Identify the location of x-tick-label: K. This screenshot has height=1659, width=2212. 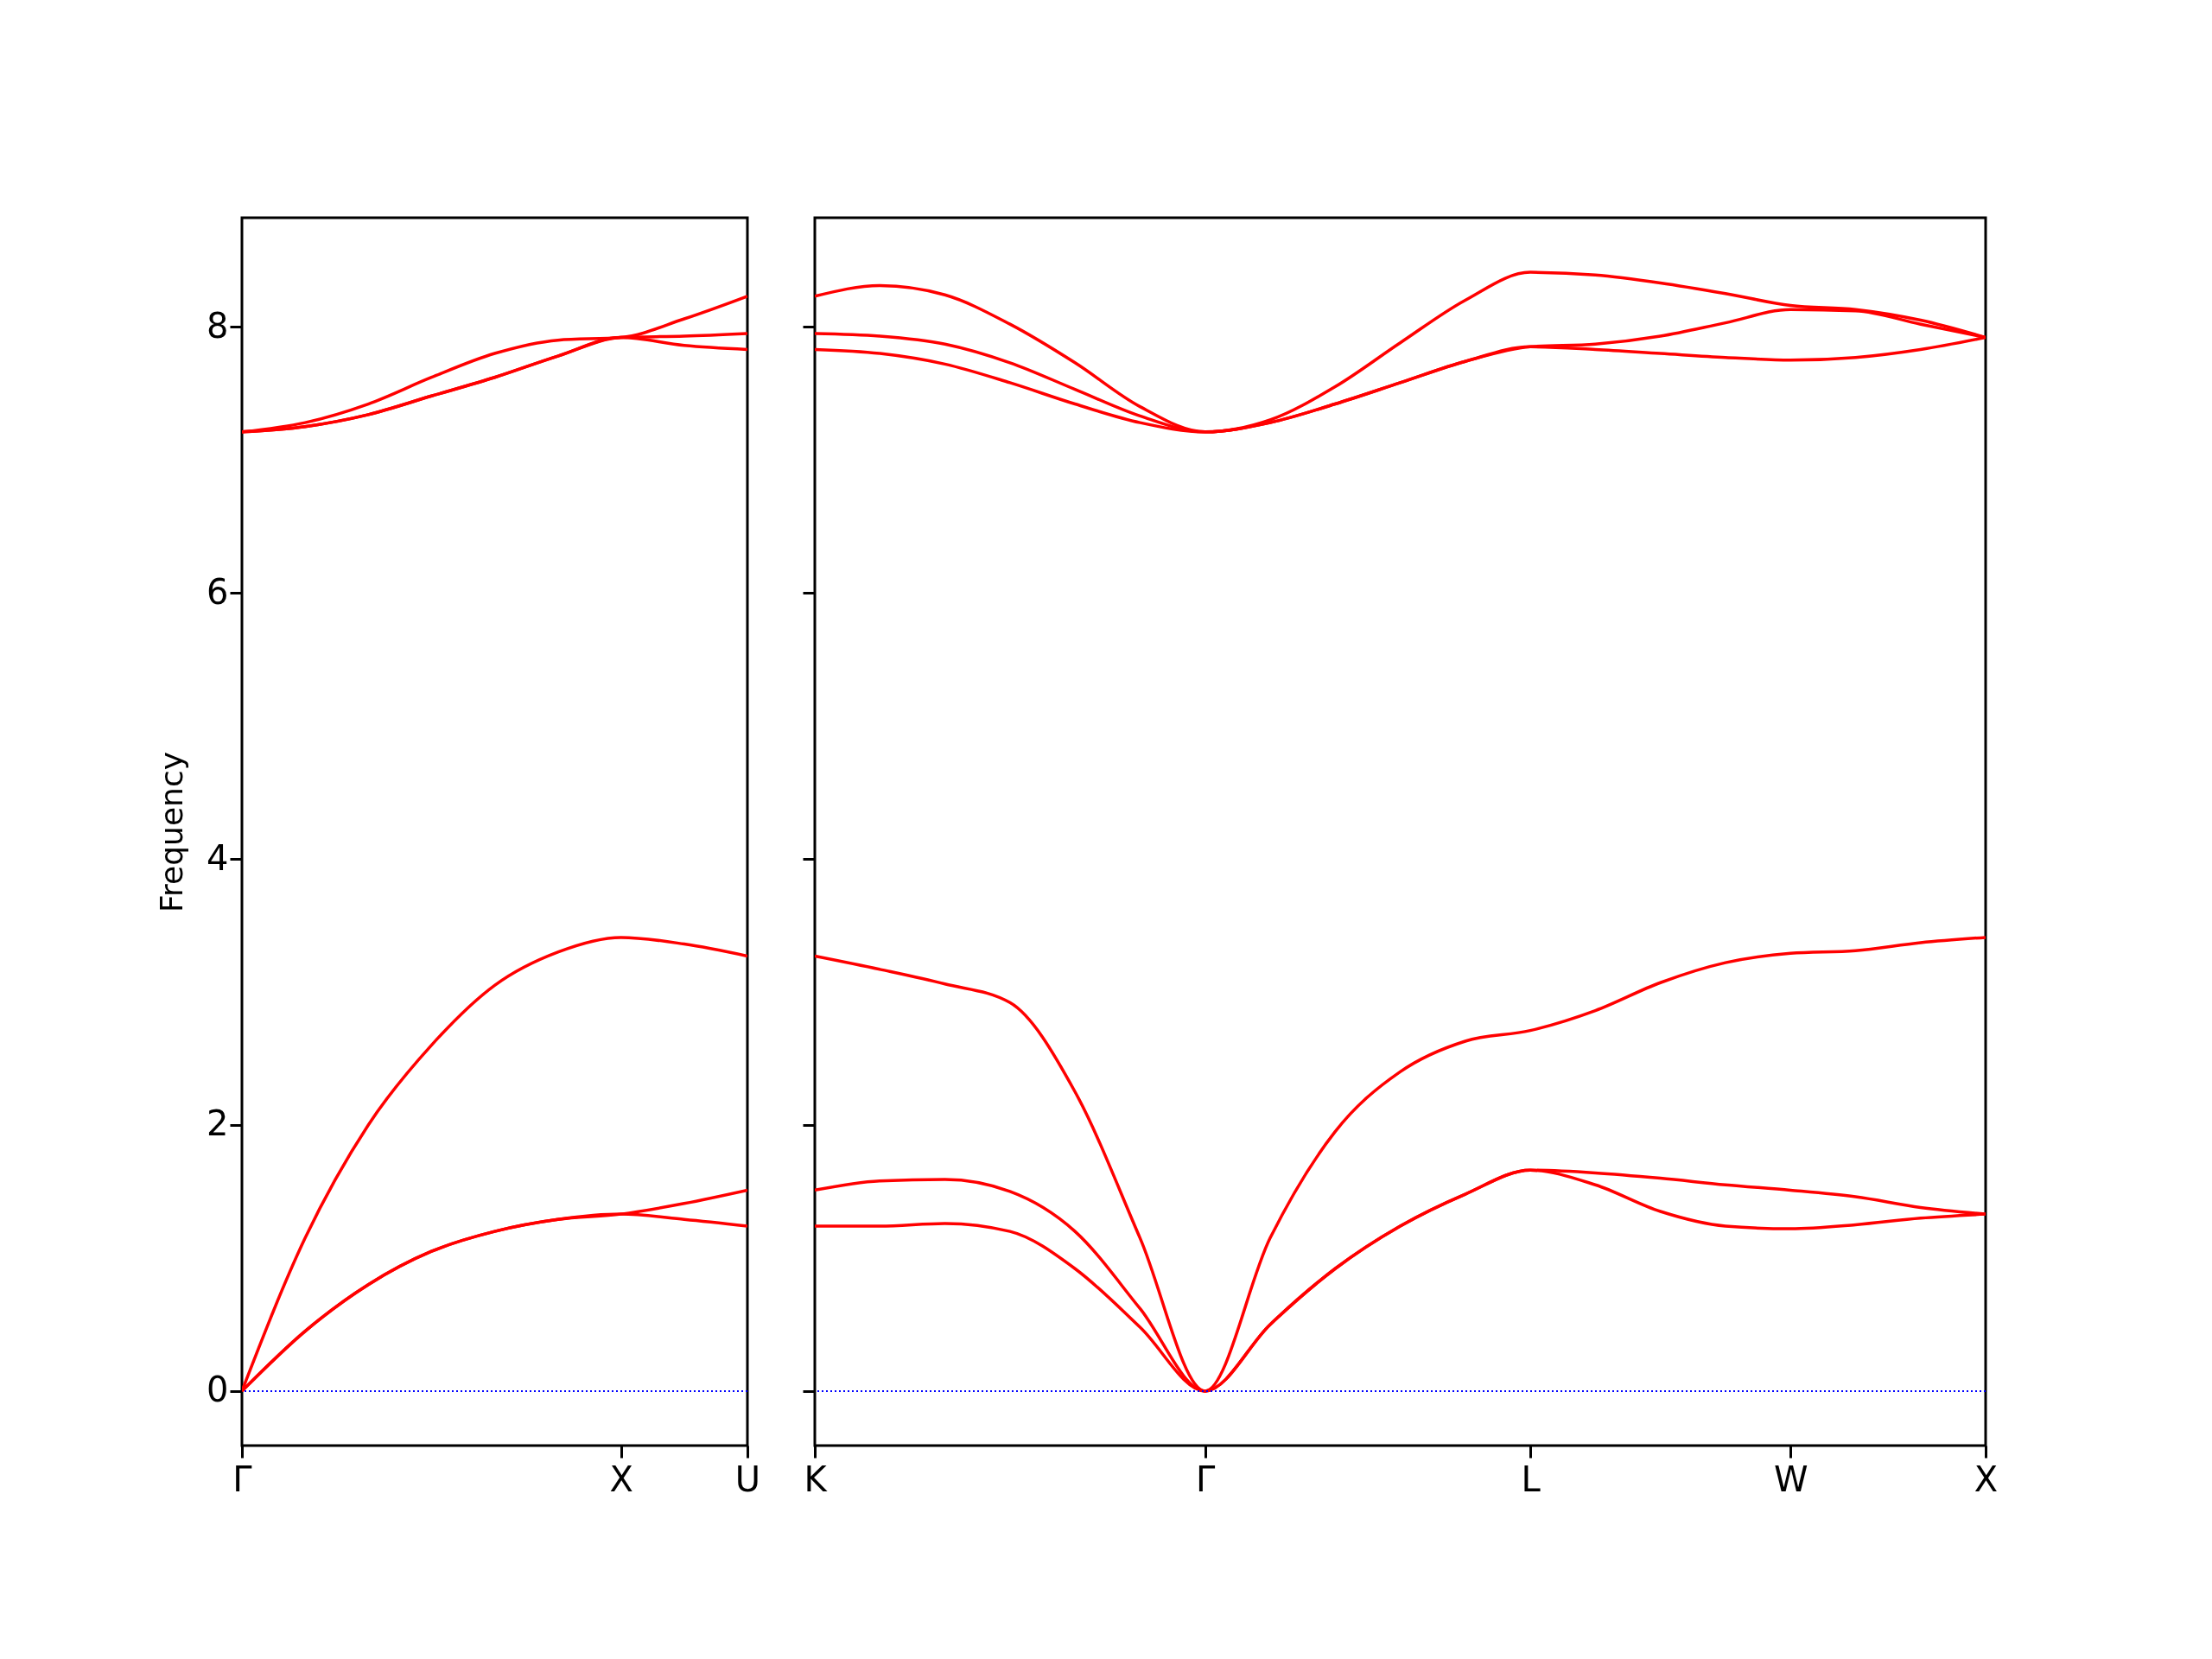
(816, 1479).